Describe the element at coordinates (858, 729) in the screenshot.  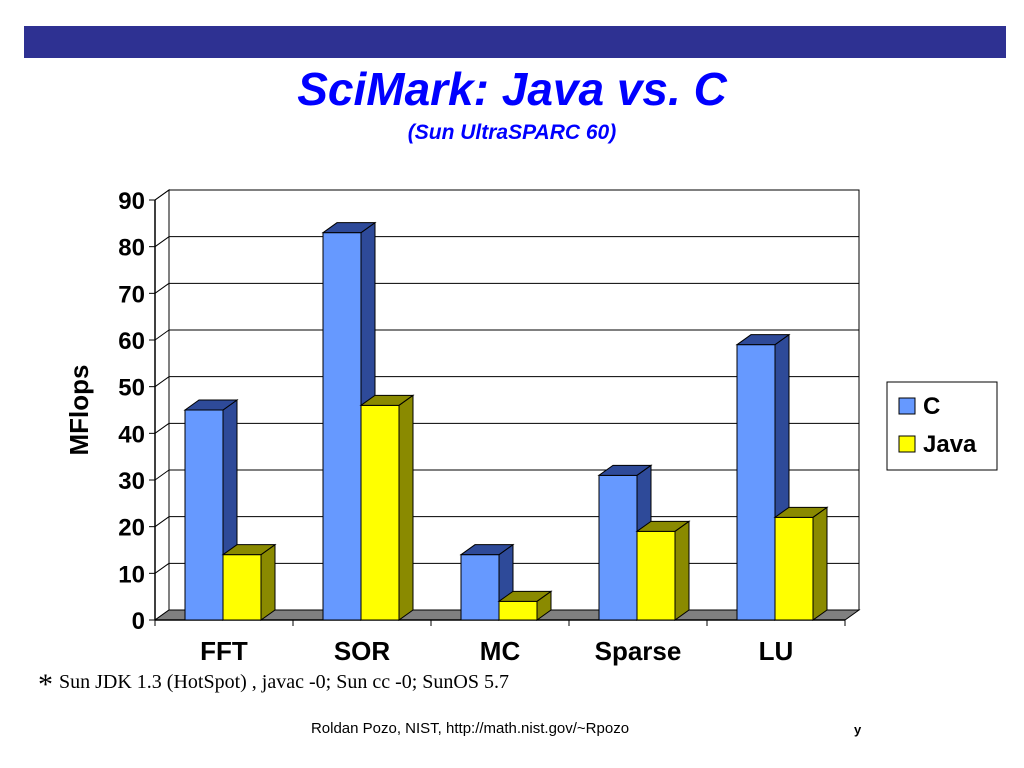
I see `page-mark: y` at that location.